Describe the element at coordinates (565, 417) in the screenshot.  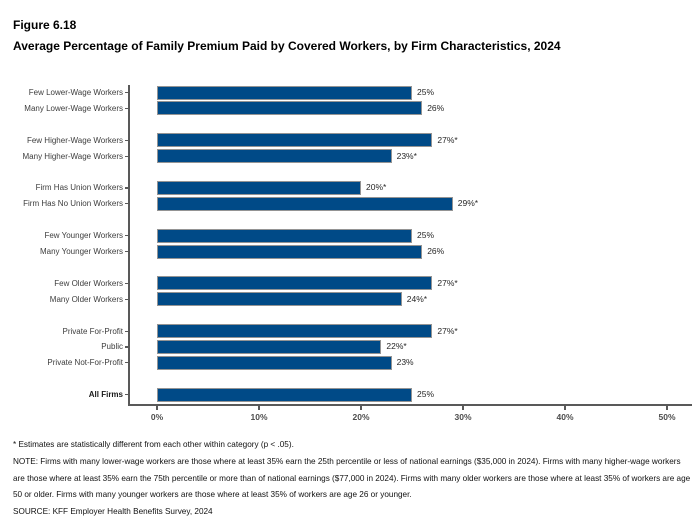
I see `x-tick-label: 40%` at that location.